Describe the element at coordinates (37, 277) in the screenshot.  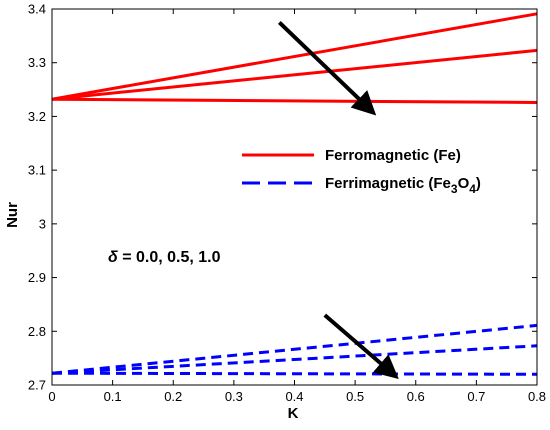
I see `y-tick-label: 2.9` at that location.